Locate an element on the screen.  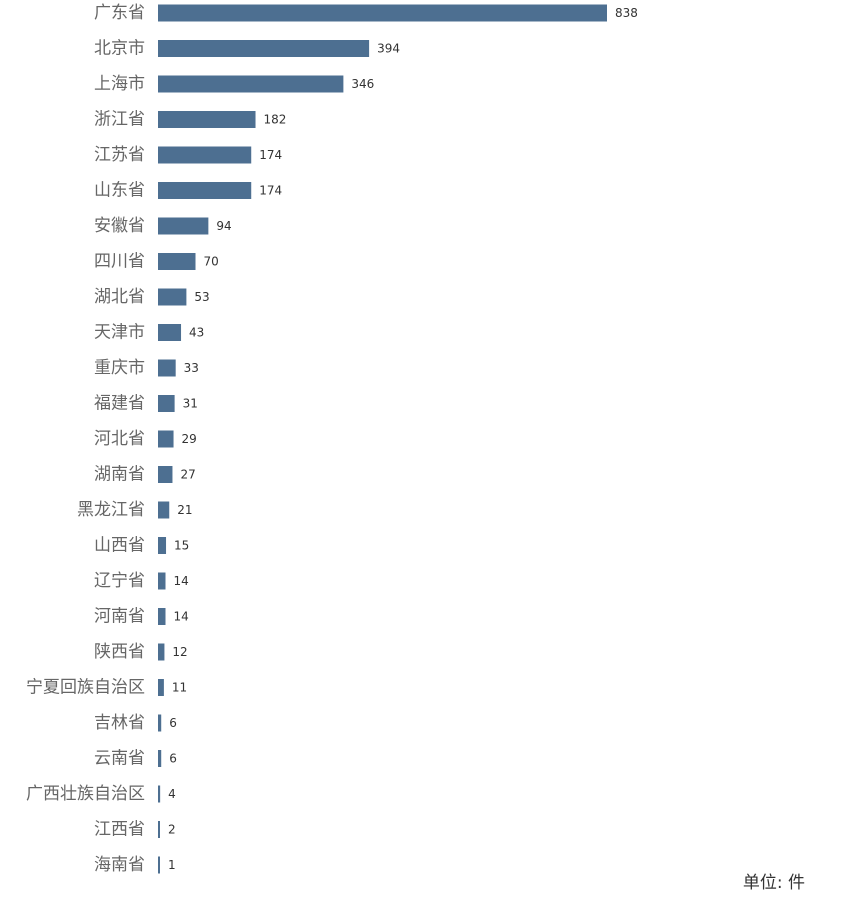
category-label: 黑龙江省 is located at coordinates (111, 510).